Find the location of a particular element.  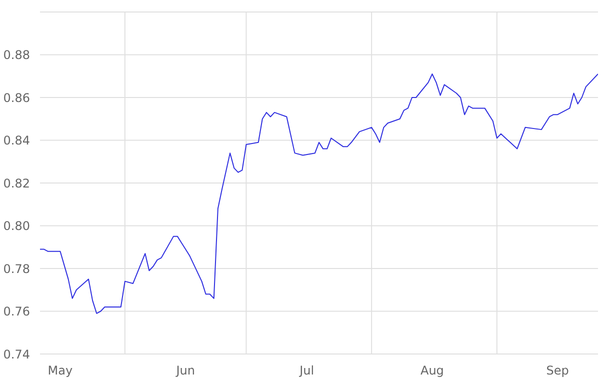

x-tick-label: Jun is located at coordinates (185, 371).